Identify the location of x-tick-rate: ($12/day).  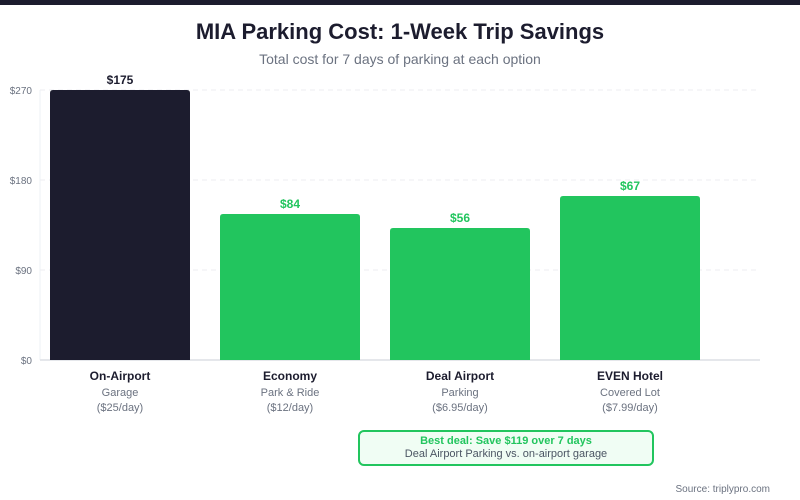
(290, 408).